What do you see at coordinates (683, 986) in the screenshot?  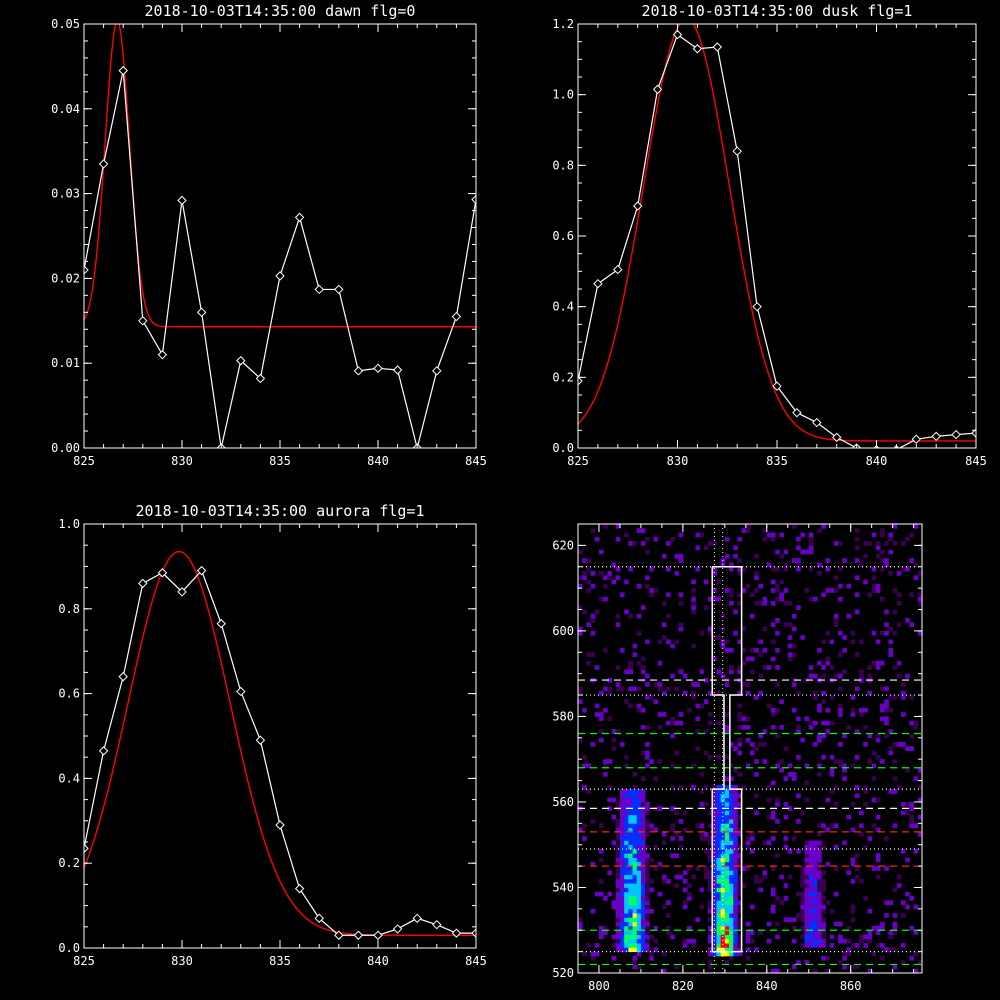 I see `x-tick-label: 820` at bounding box center [683, 986].